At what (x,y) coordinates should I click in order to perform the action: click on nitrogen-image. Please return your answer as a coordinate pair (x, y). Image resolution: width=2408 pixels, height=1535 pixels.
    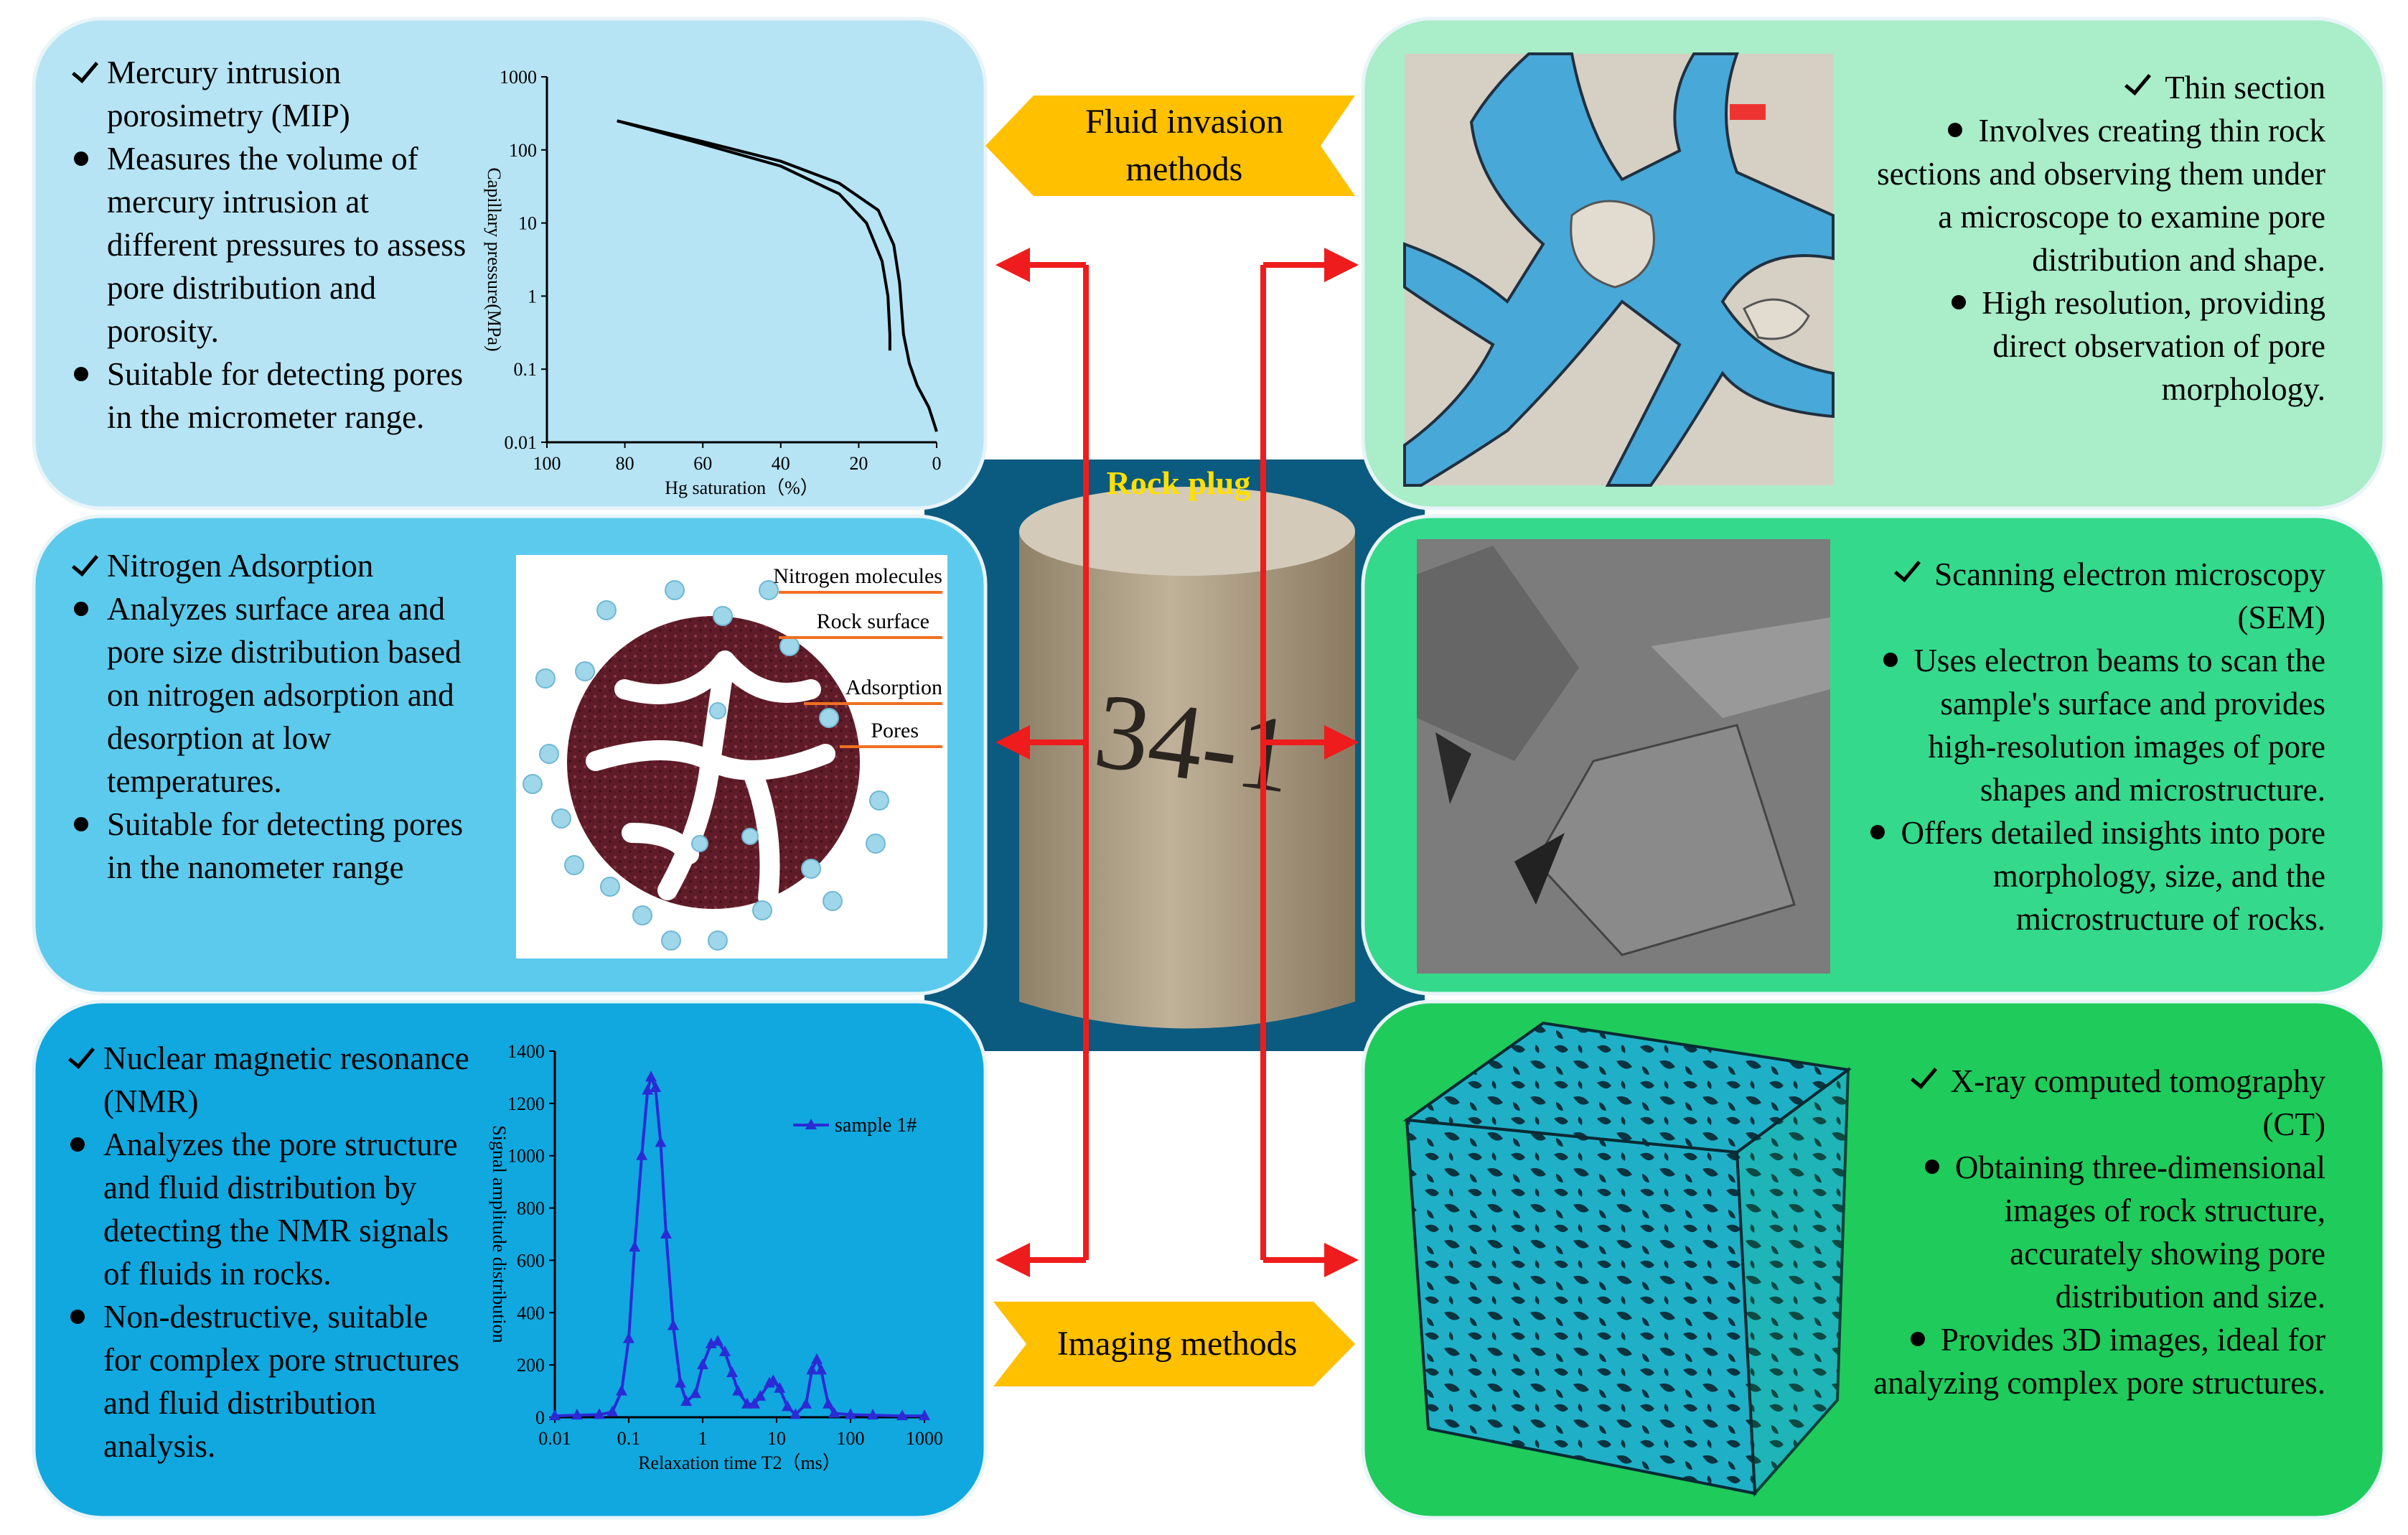
    Looking at the image, I should click on (732, 756).